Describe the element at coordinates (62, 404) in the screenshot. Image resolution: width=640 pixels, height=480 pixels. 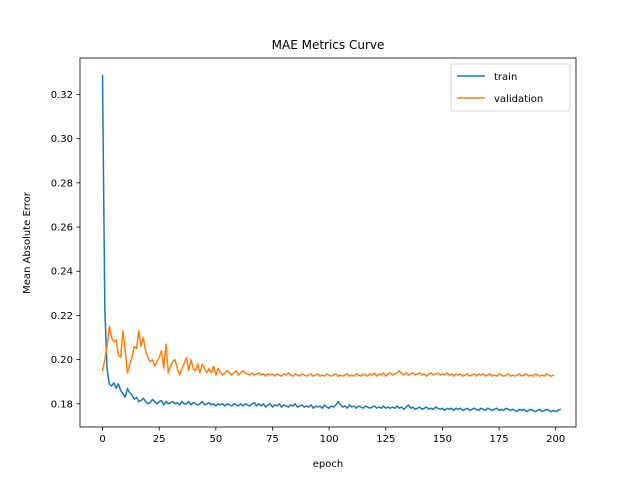
I see `y-tick-label: 0.18` at that location.